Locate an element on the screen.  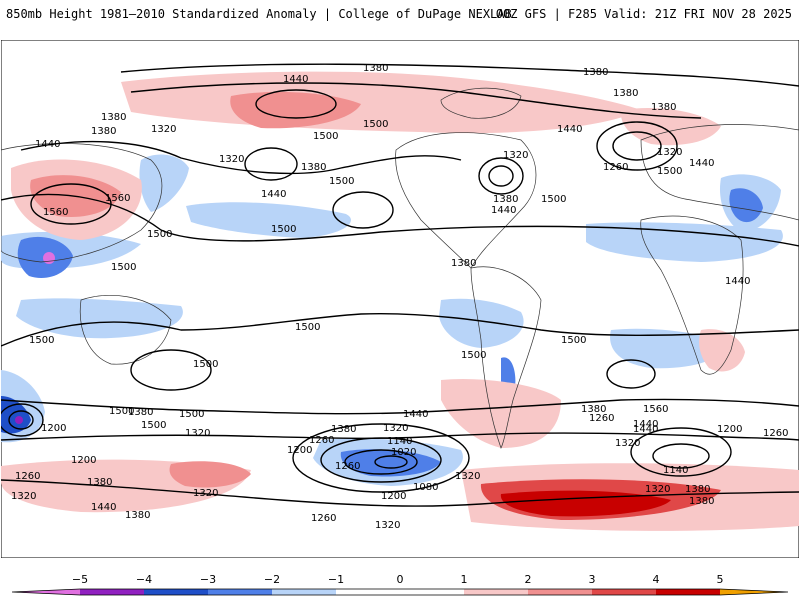
shade-neg3-indian-low is located at coordinates (16, 415).